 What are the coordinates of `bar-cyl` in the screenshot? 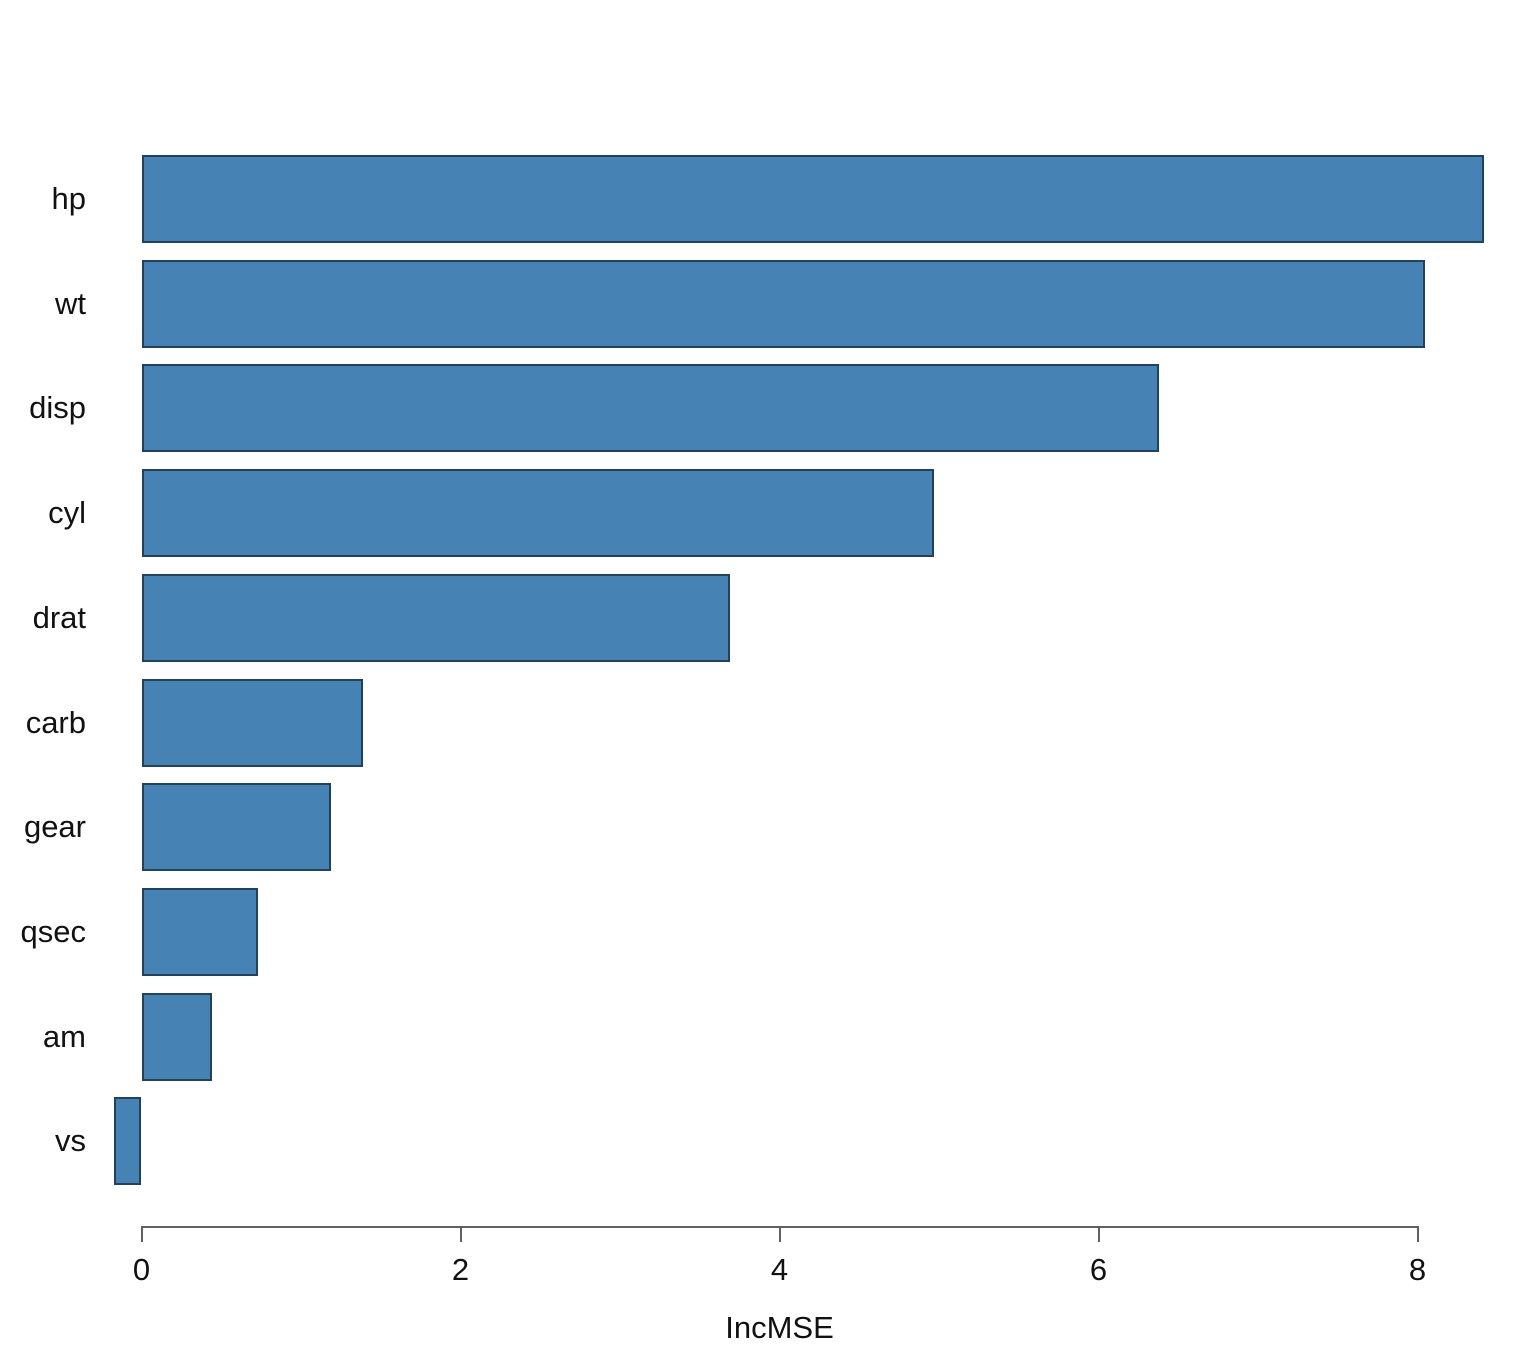 It's located at (538, 513).